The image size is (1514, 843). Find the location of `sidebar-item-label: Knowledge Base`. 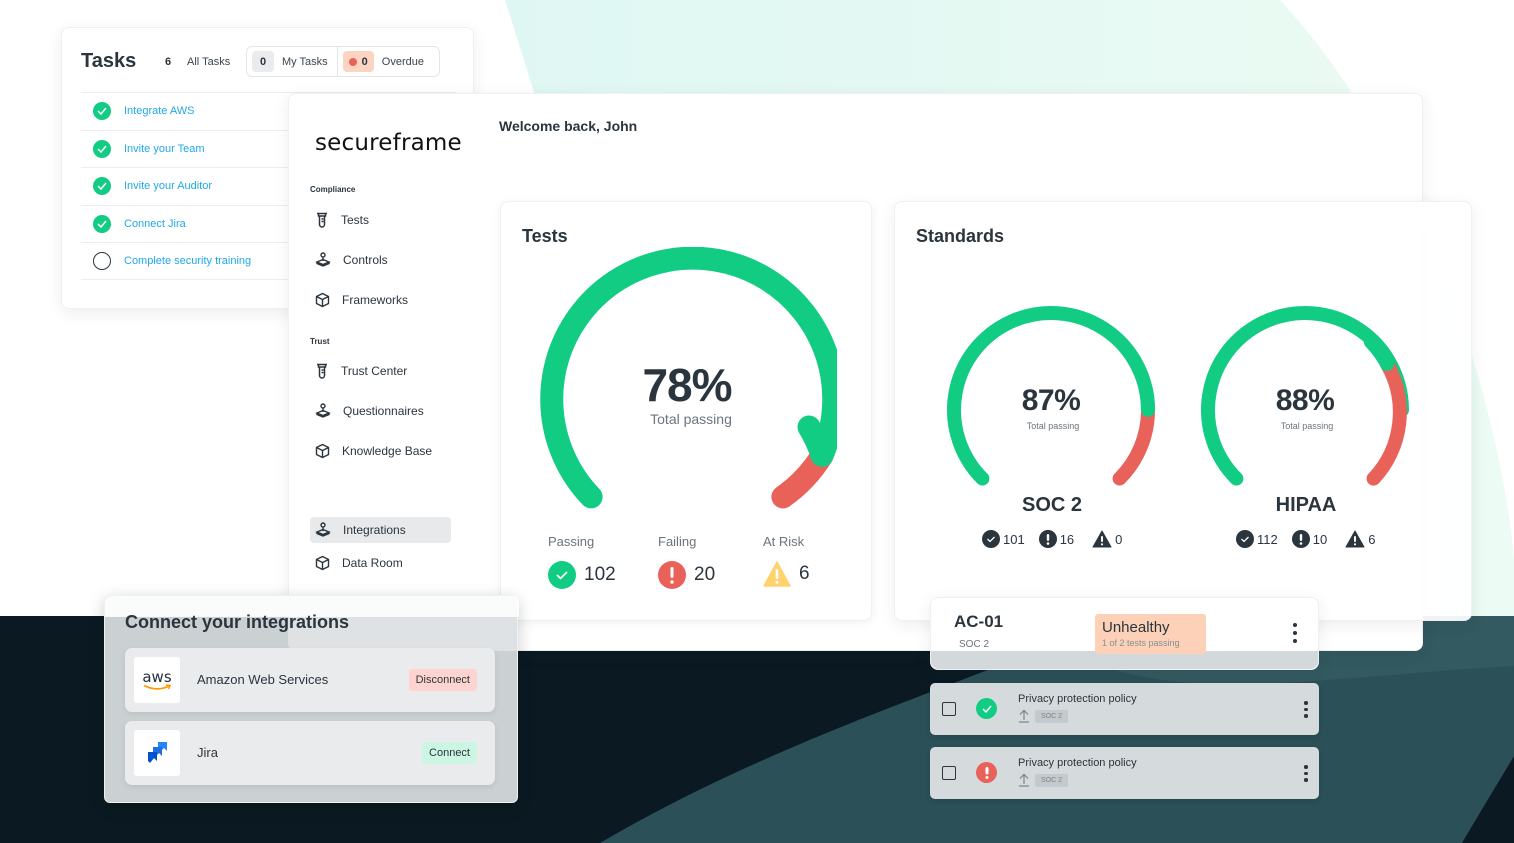

sidebar-item-label: Knowledge Base is located at coordinates (387, 451).